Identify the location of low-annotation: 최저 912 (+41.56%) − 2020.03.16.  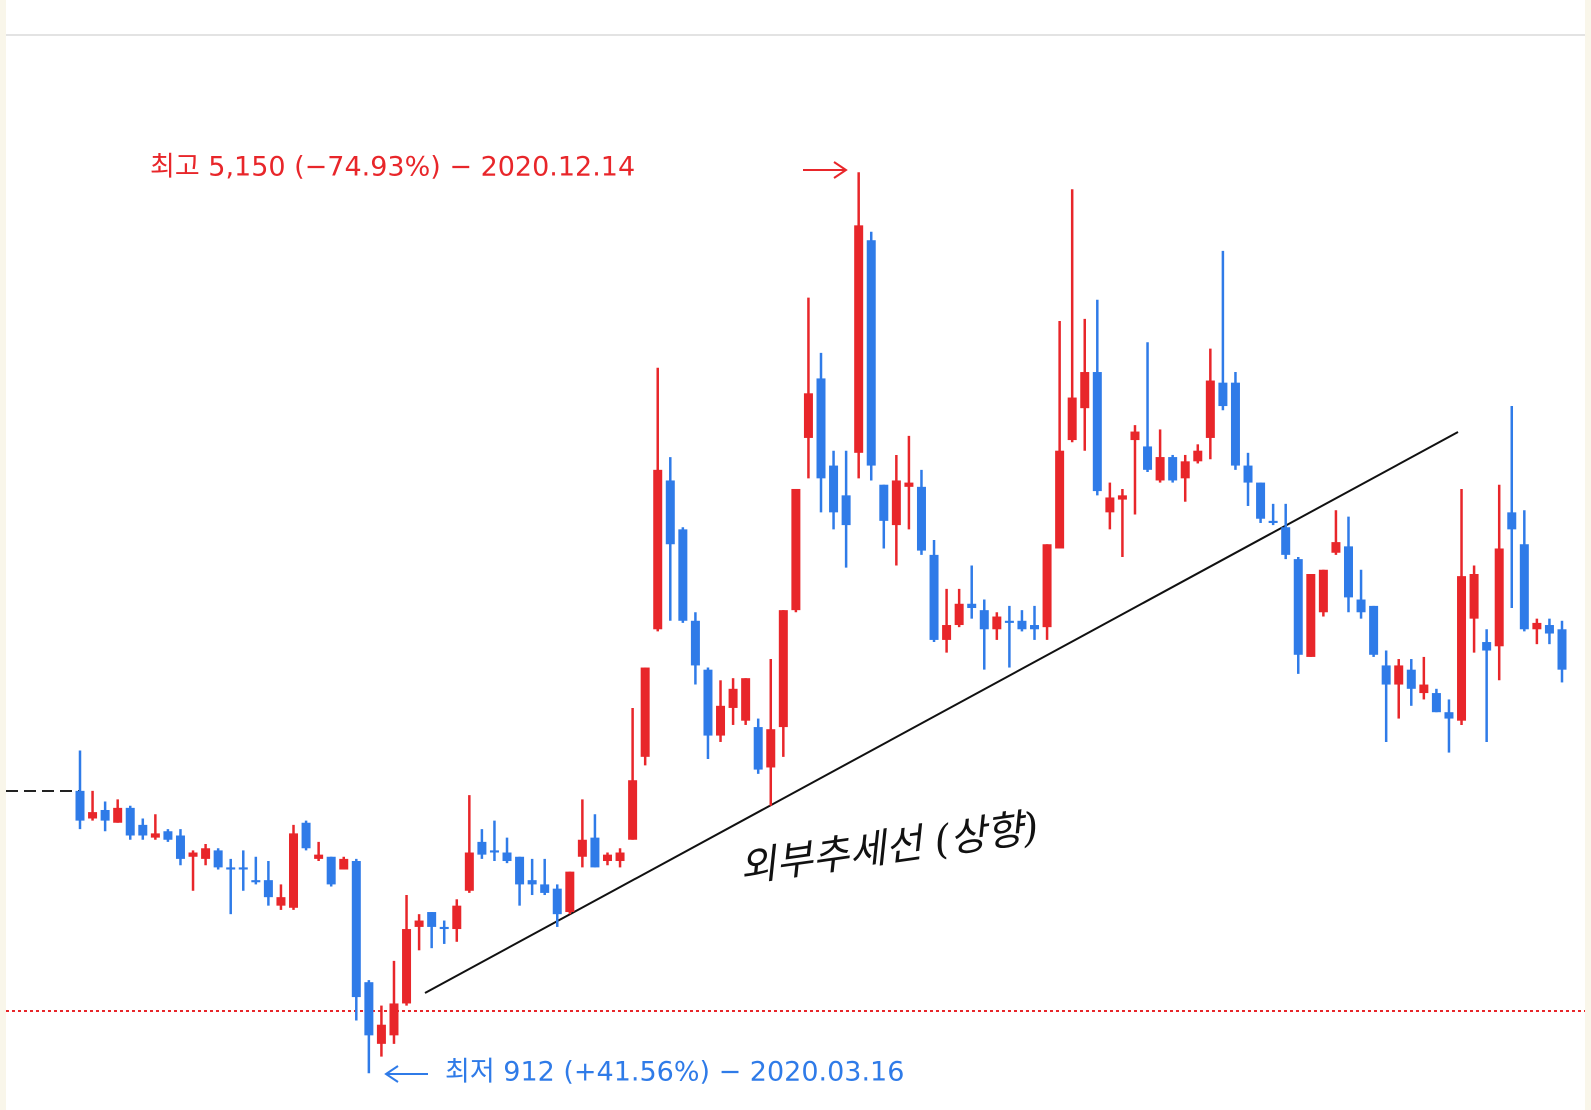
(674, 1072).